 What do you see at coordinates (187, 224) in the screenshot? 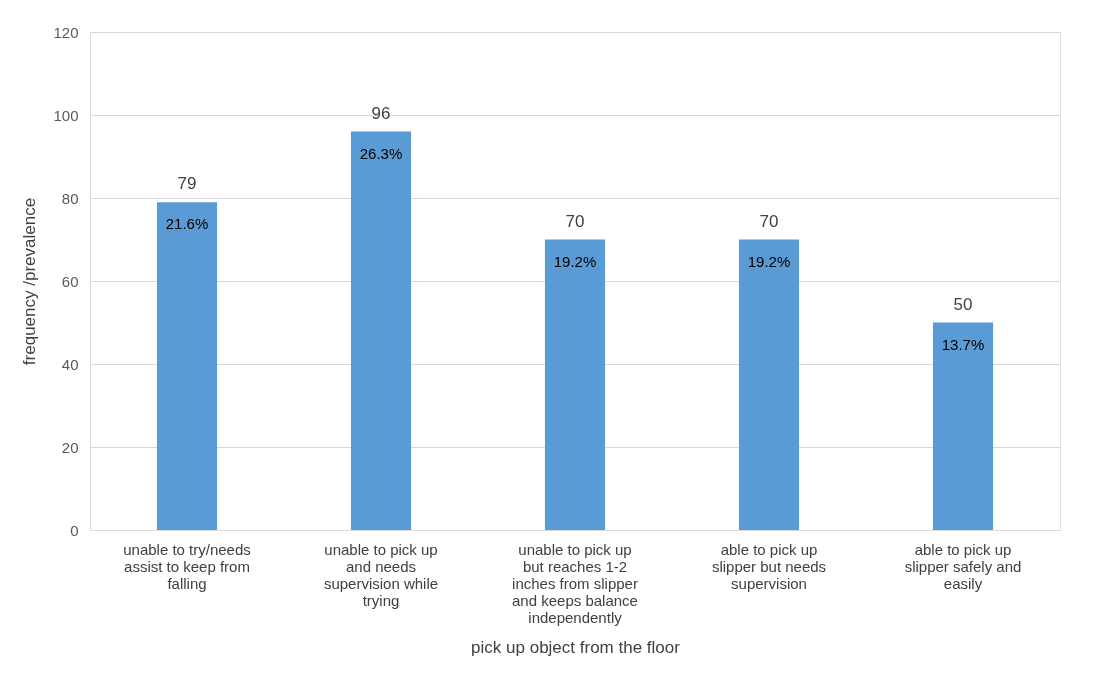
I see `annotation: 21.6%` at bounding box center [187, 224].